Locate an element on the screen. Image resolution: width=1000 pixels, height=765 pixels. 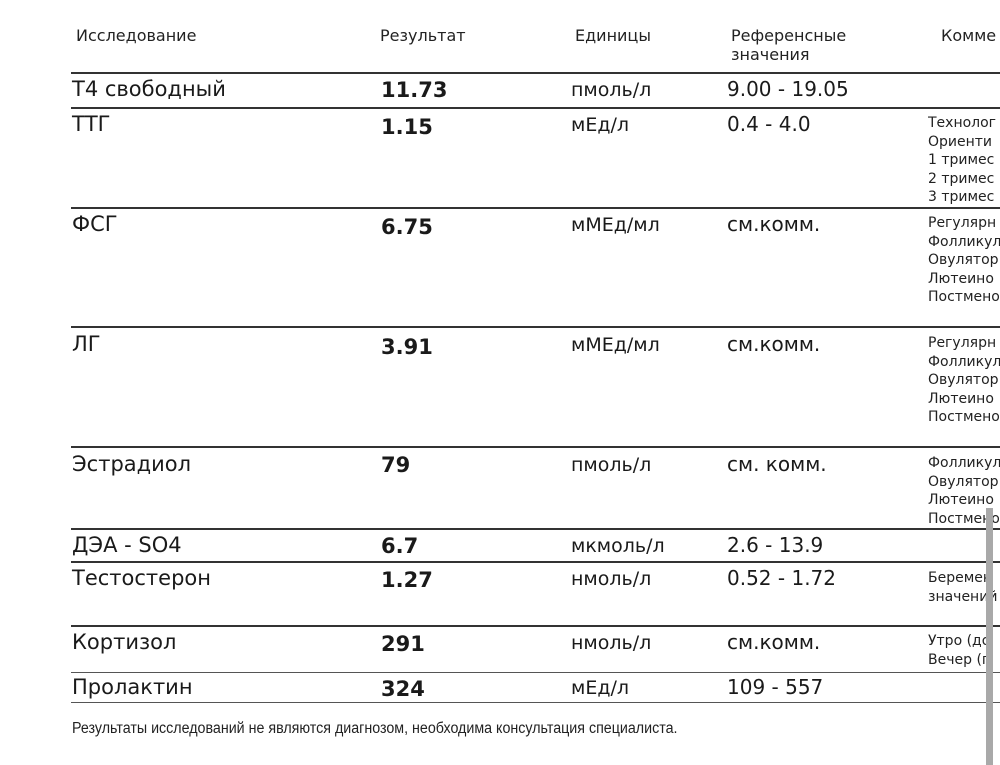
test-name: ДЭА - SO4 is located at coordinates (127, 545).